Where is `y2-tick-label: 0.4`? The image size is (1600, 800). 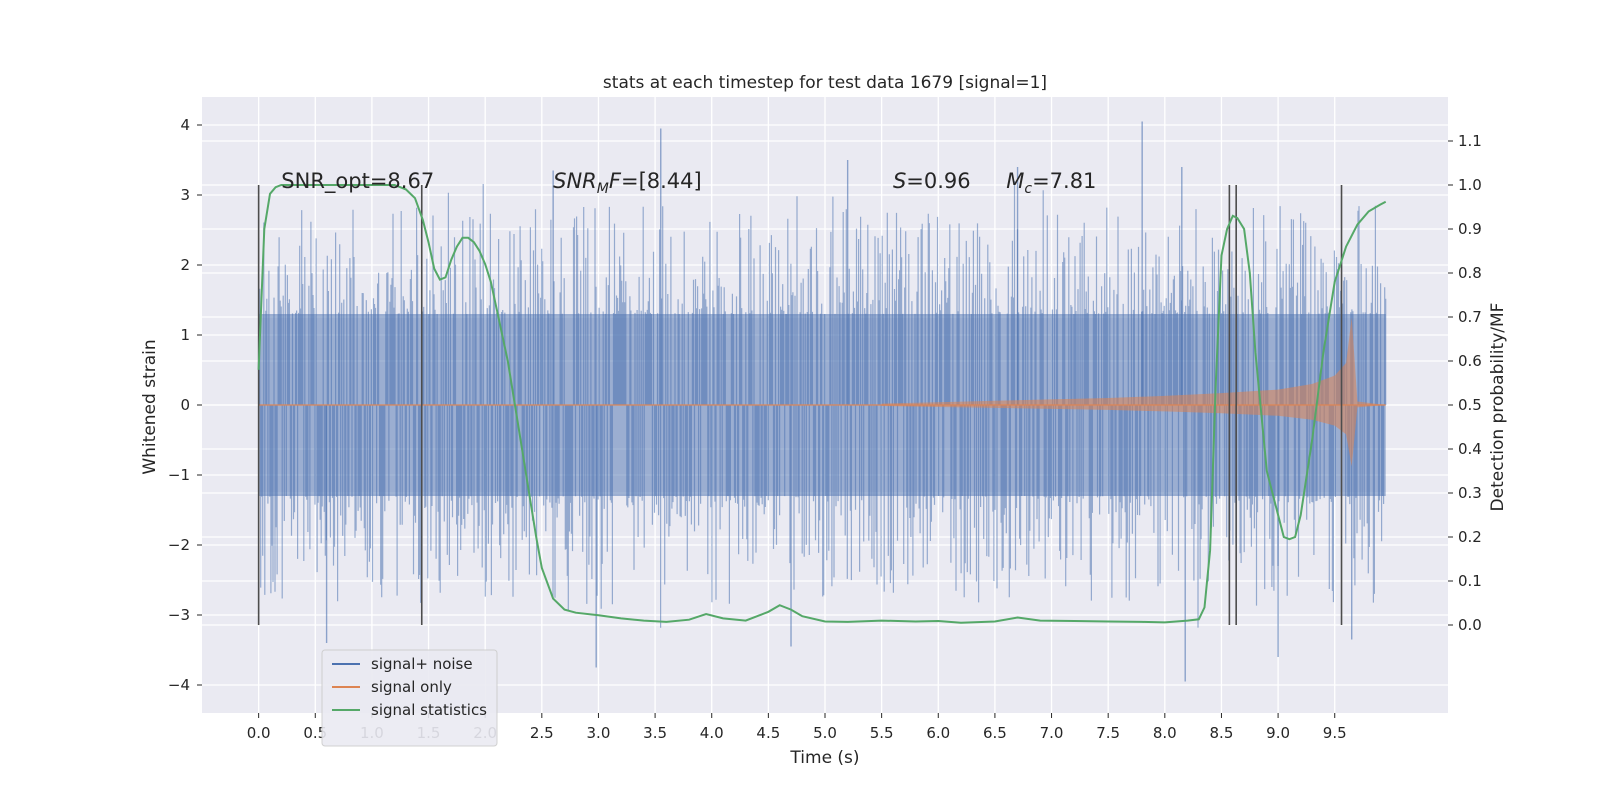
y2-tick-label: 0.4 is located at coordinates (1470, 449).